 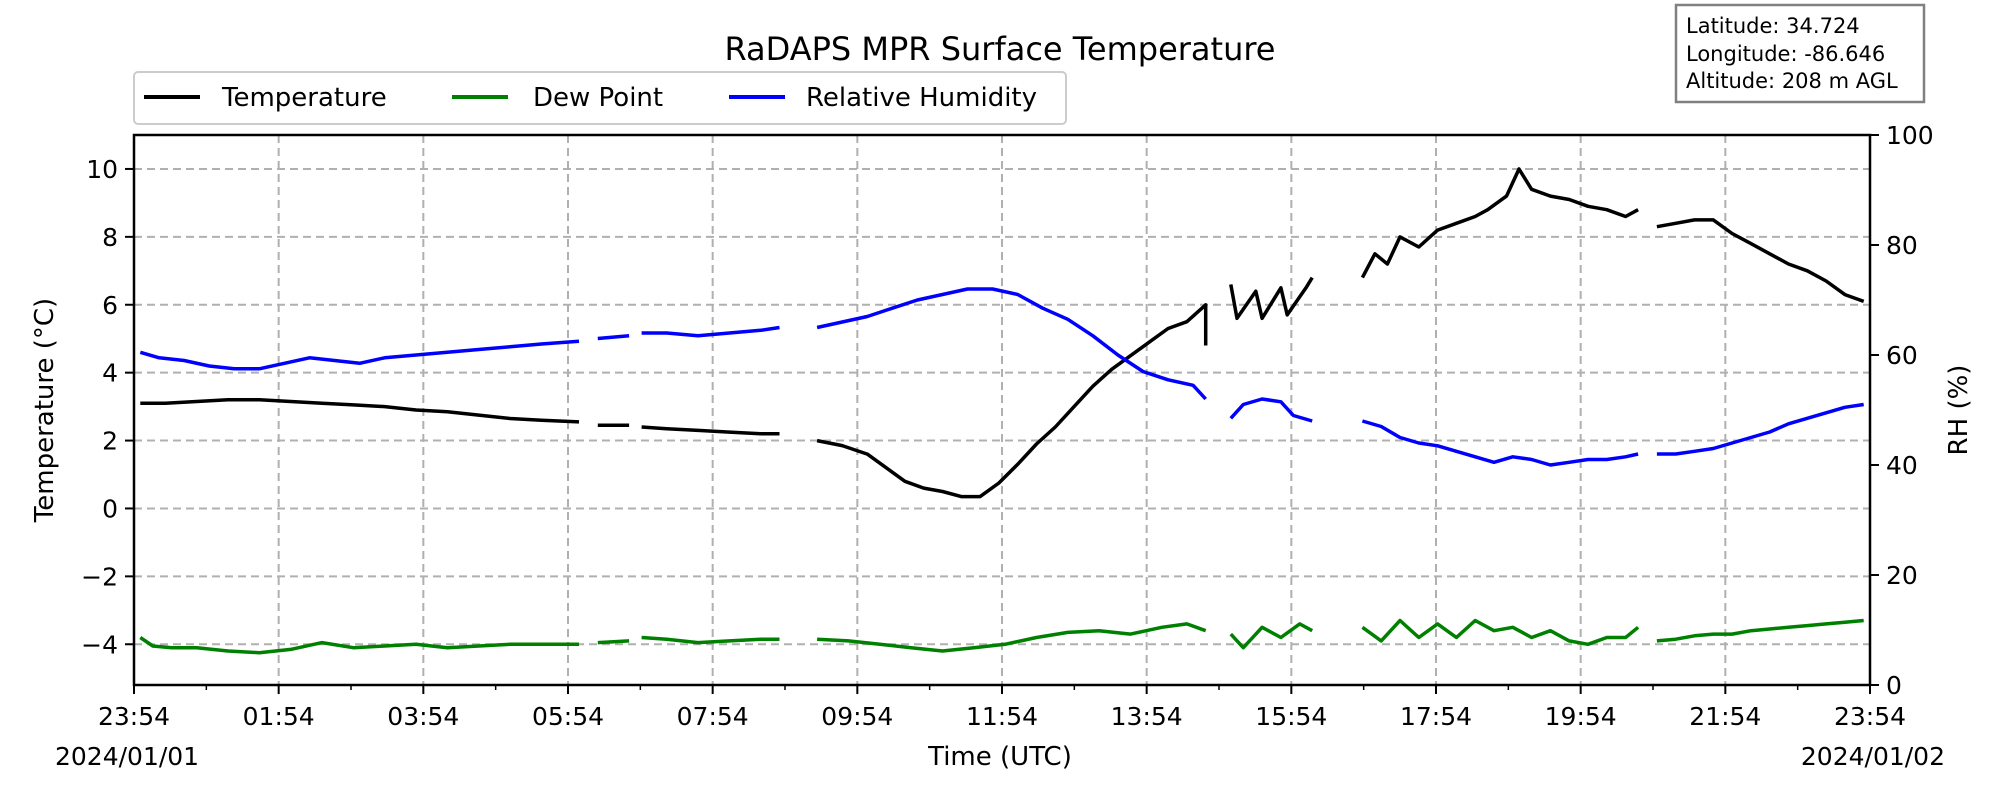 What do you see at coordinates (999, 757) in the screenshot?
I see `x-axis-label: Time (UTC)` at bounding box center [999, 757].